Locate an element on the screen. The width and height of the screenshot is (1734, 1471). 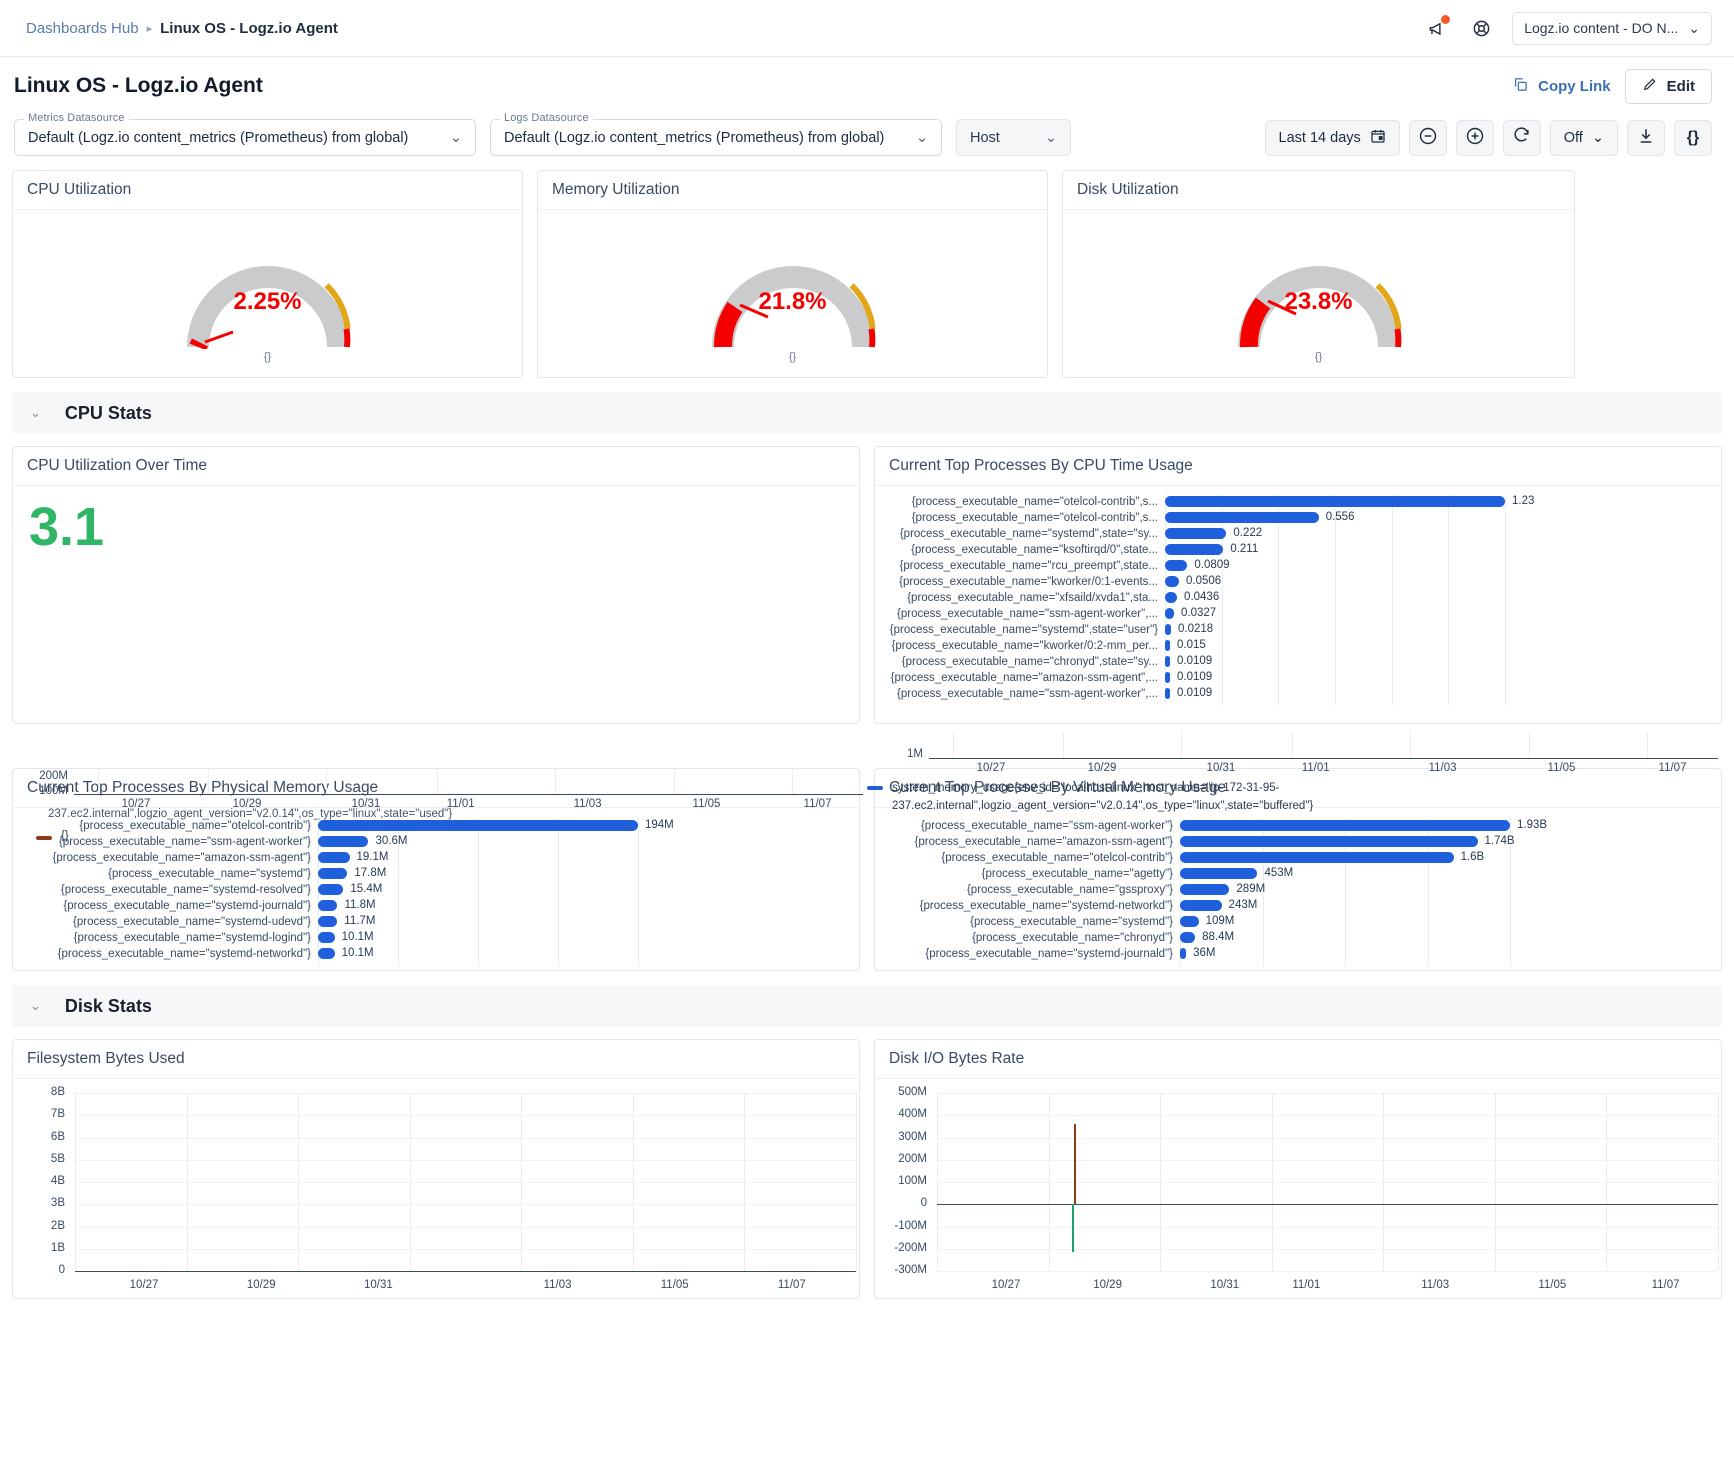
section-header-disk-stats: ⌄ Disk Stats is located at coordinates (867, 1006).